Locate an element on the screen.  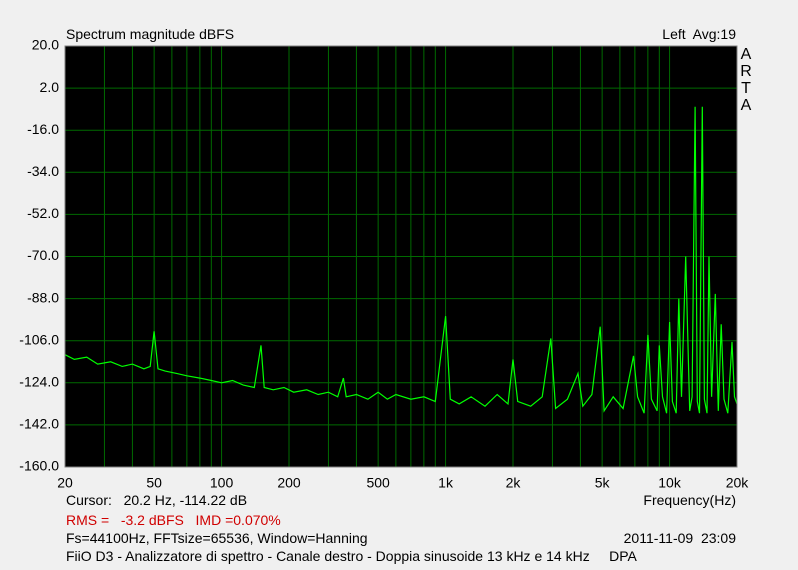
y-tick-label: -70.0 is located at coordinates (43, 255).